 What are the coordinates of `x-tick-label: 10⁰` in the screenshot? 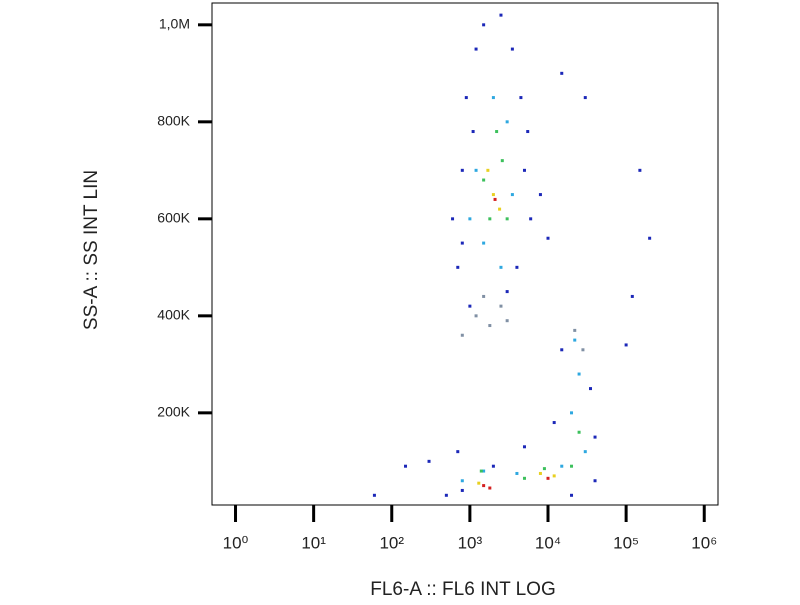 It's located at (236, 542).